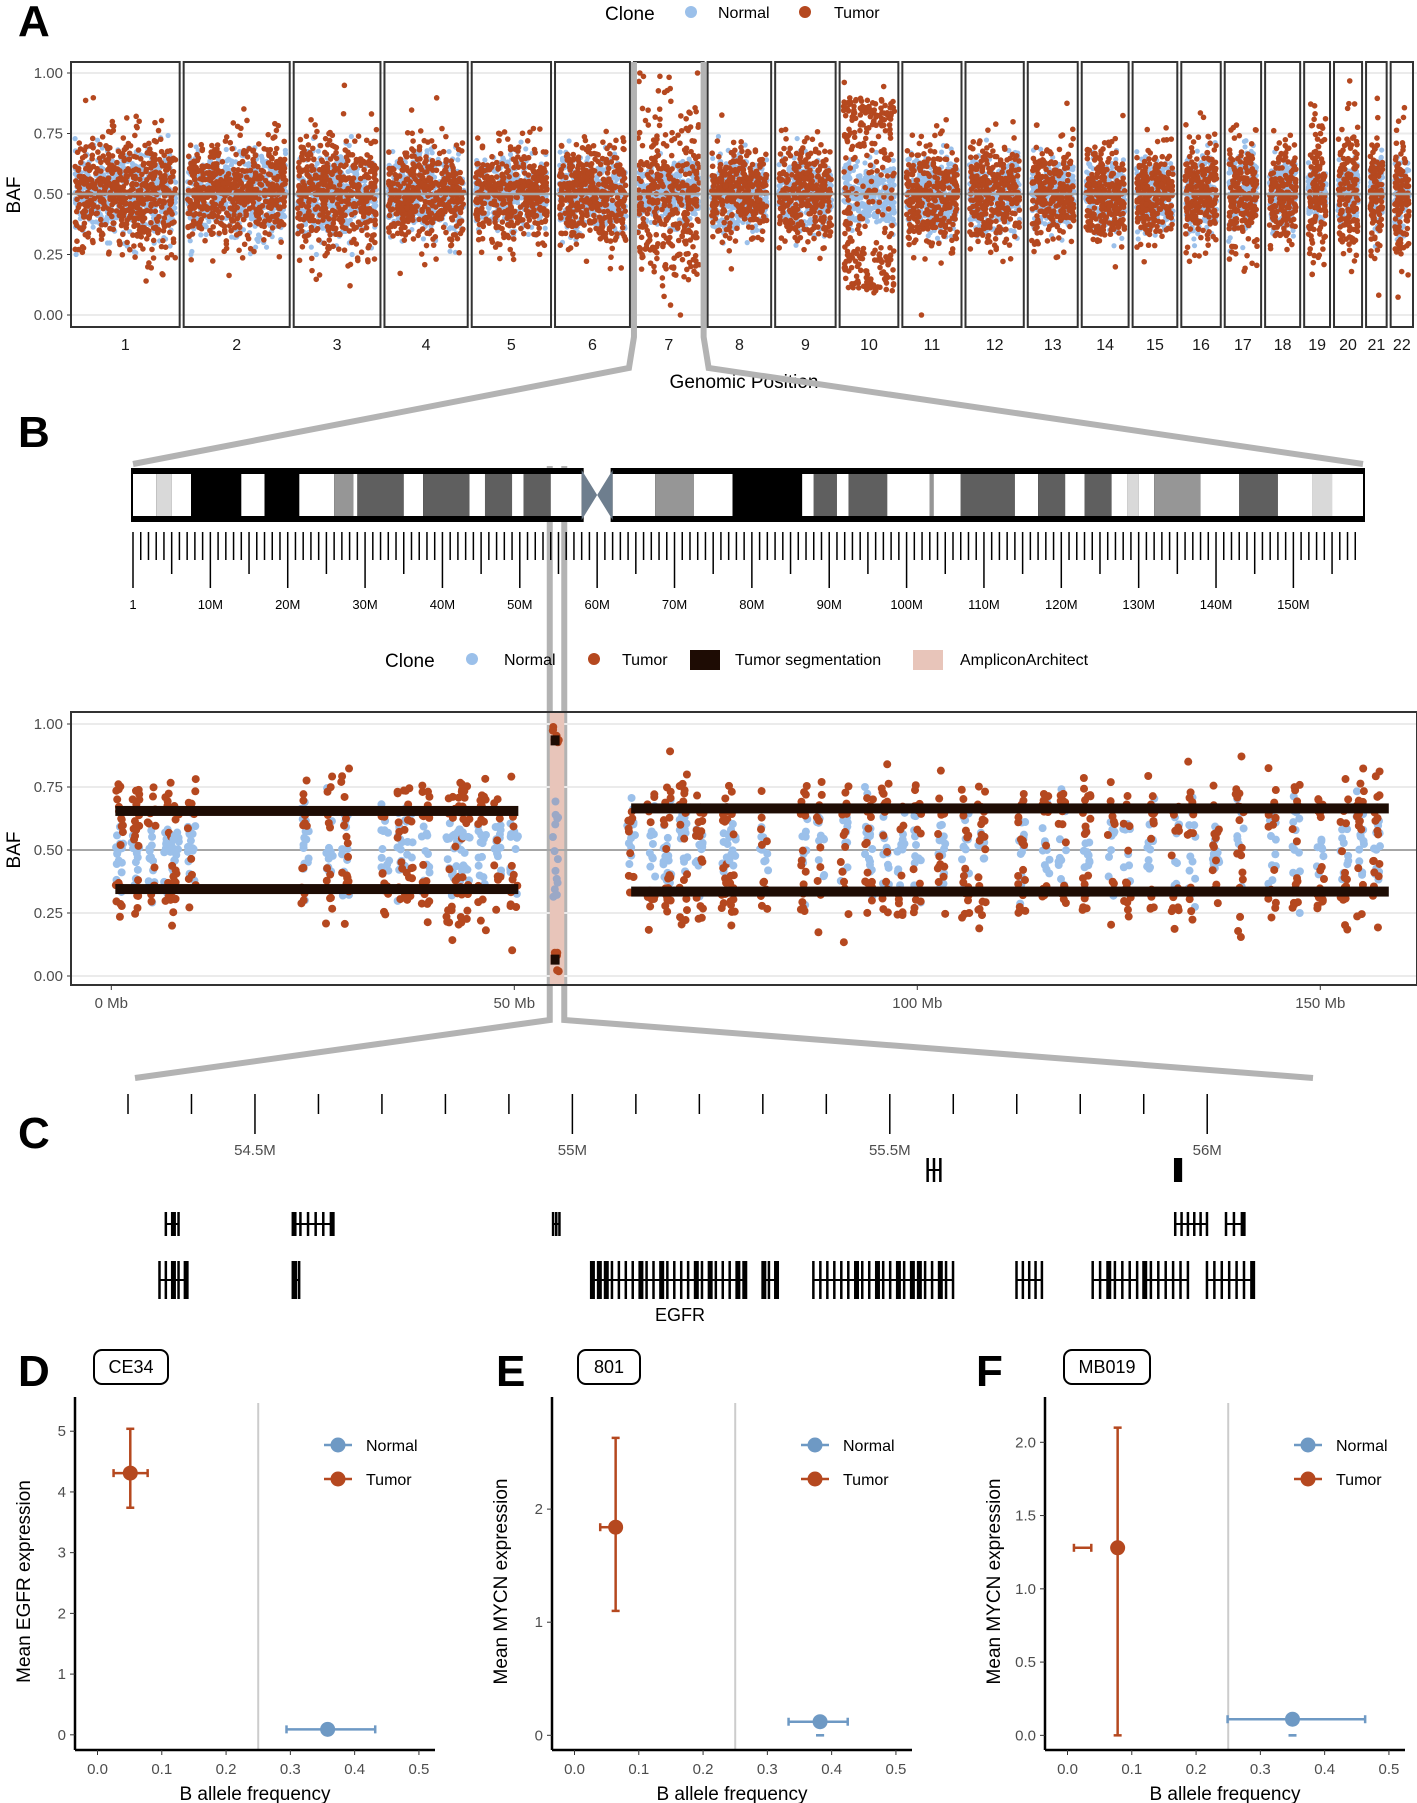 The height and width of the screenshot is (1803, 1417). I want to click on y-tick-label: 0.75, so click(48, 134).